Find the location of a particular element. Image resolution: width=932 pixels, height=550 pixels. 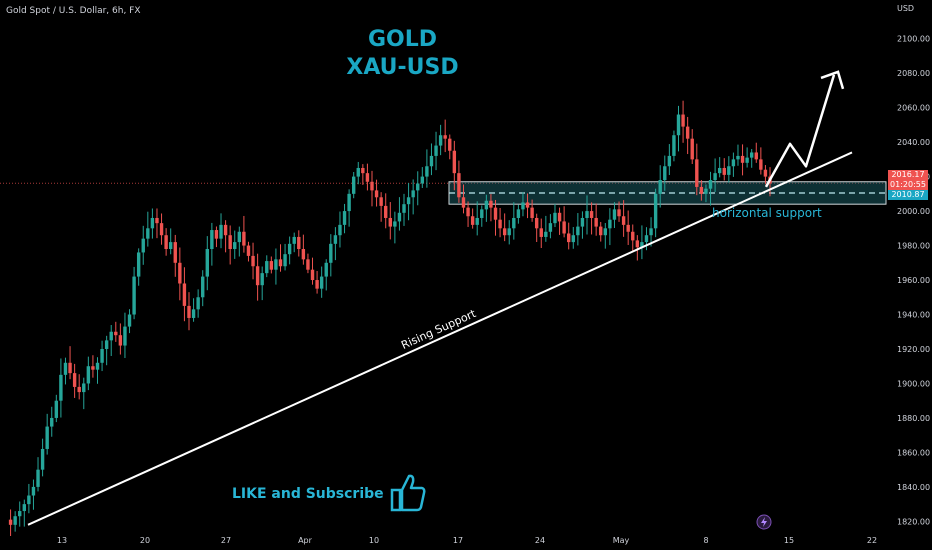

second-price: 2010.87 is located at coordinates (908, 194).